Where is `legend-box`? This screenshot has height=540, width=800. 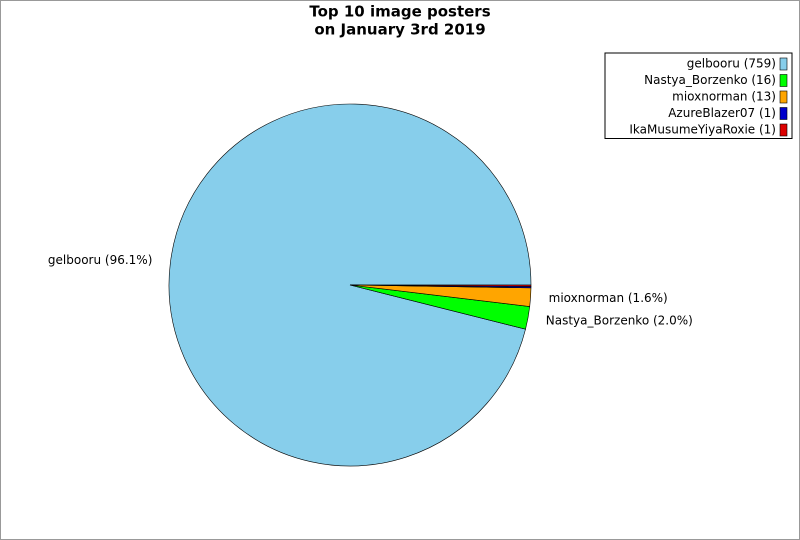 legend-box is located at coordinates (698, 95).